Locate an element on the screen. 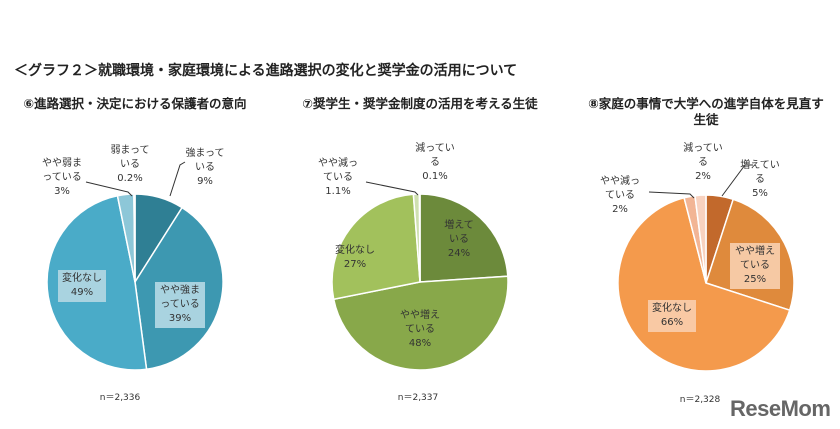 This screenshot has height=429, width=840. slice-label: 増えている 5% is located at coordinates (760, 180).